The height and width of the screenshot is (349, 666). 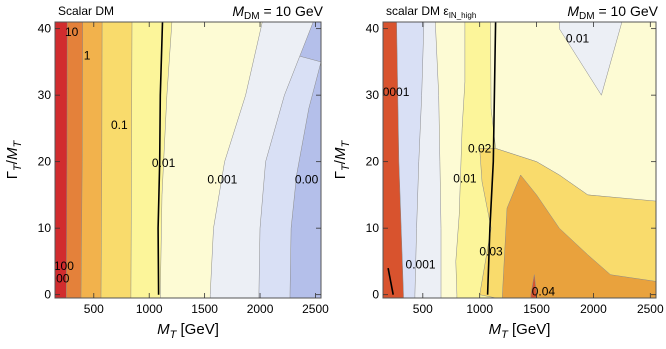 I want to click on contour-label: 100, so click(x=64, y=266).